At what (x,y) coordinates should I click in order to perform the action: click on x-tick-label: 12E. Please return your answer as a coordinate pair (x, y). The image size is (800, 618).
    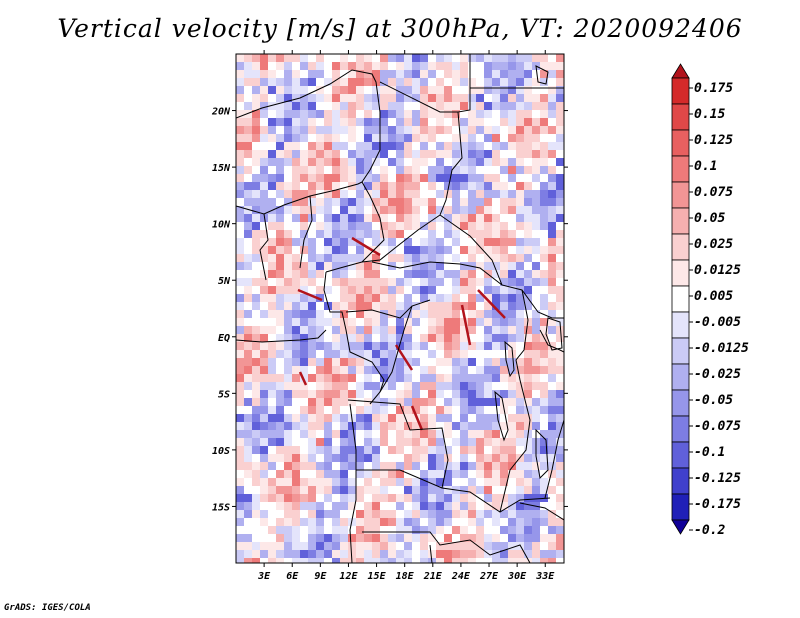
    Looking at the image, I should click on (348, 576).